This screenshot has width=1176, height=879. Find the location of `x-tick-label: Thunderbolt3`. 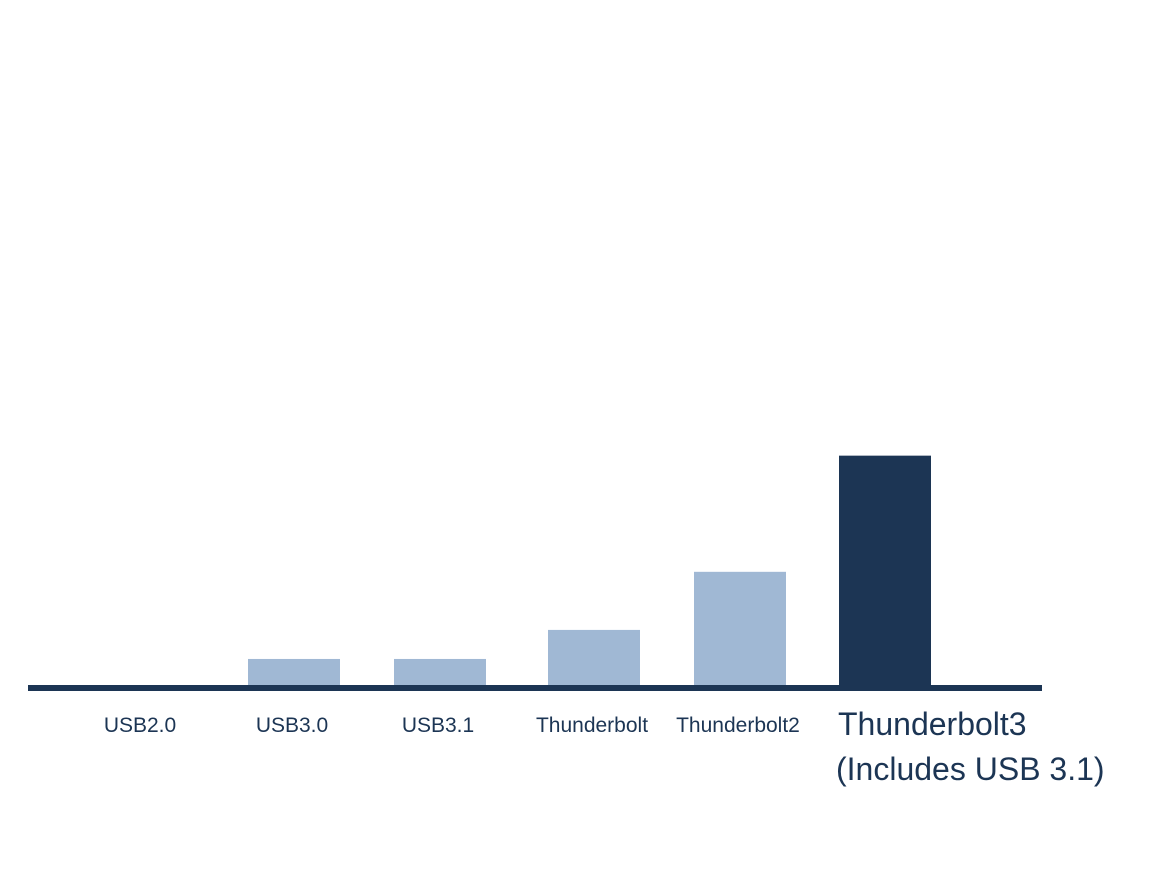

x-tick-label: Thunderbolt3 is located at coordinates (932, 724).